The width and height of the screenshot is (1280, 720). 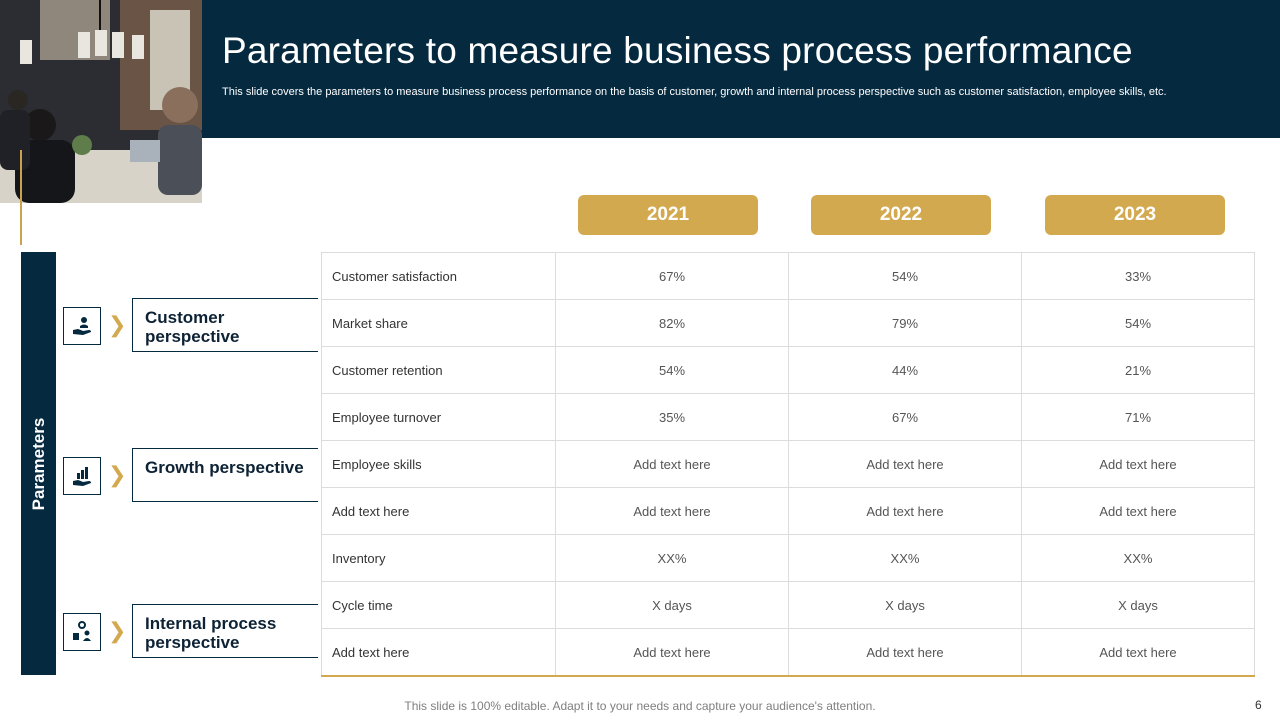 I want to click on row-label: Customer satisfaction, so click(x=438, y=276).